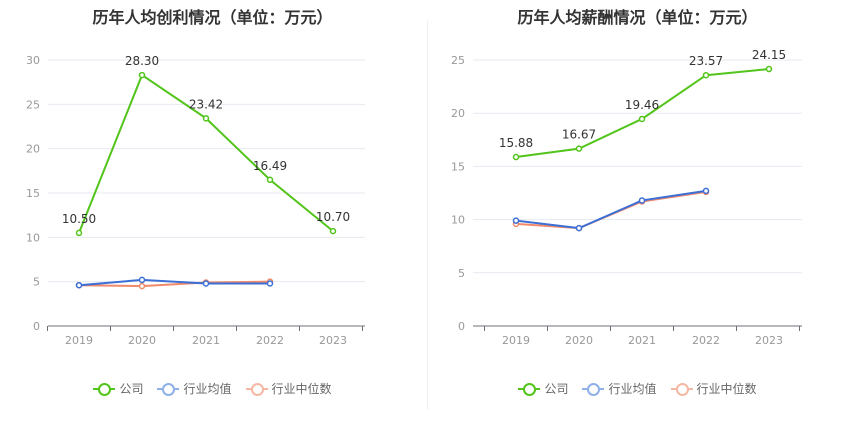  What do you see at coordinates (516, 143) in the screenshot?
I see `data-label-company: 15.88` at bounding box center [516, 143].